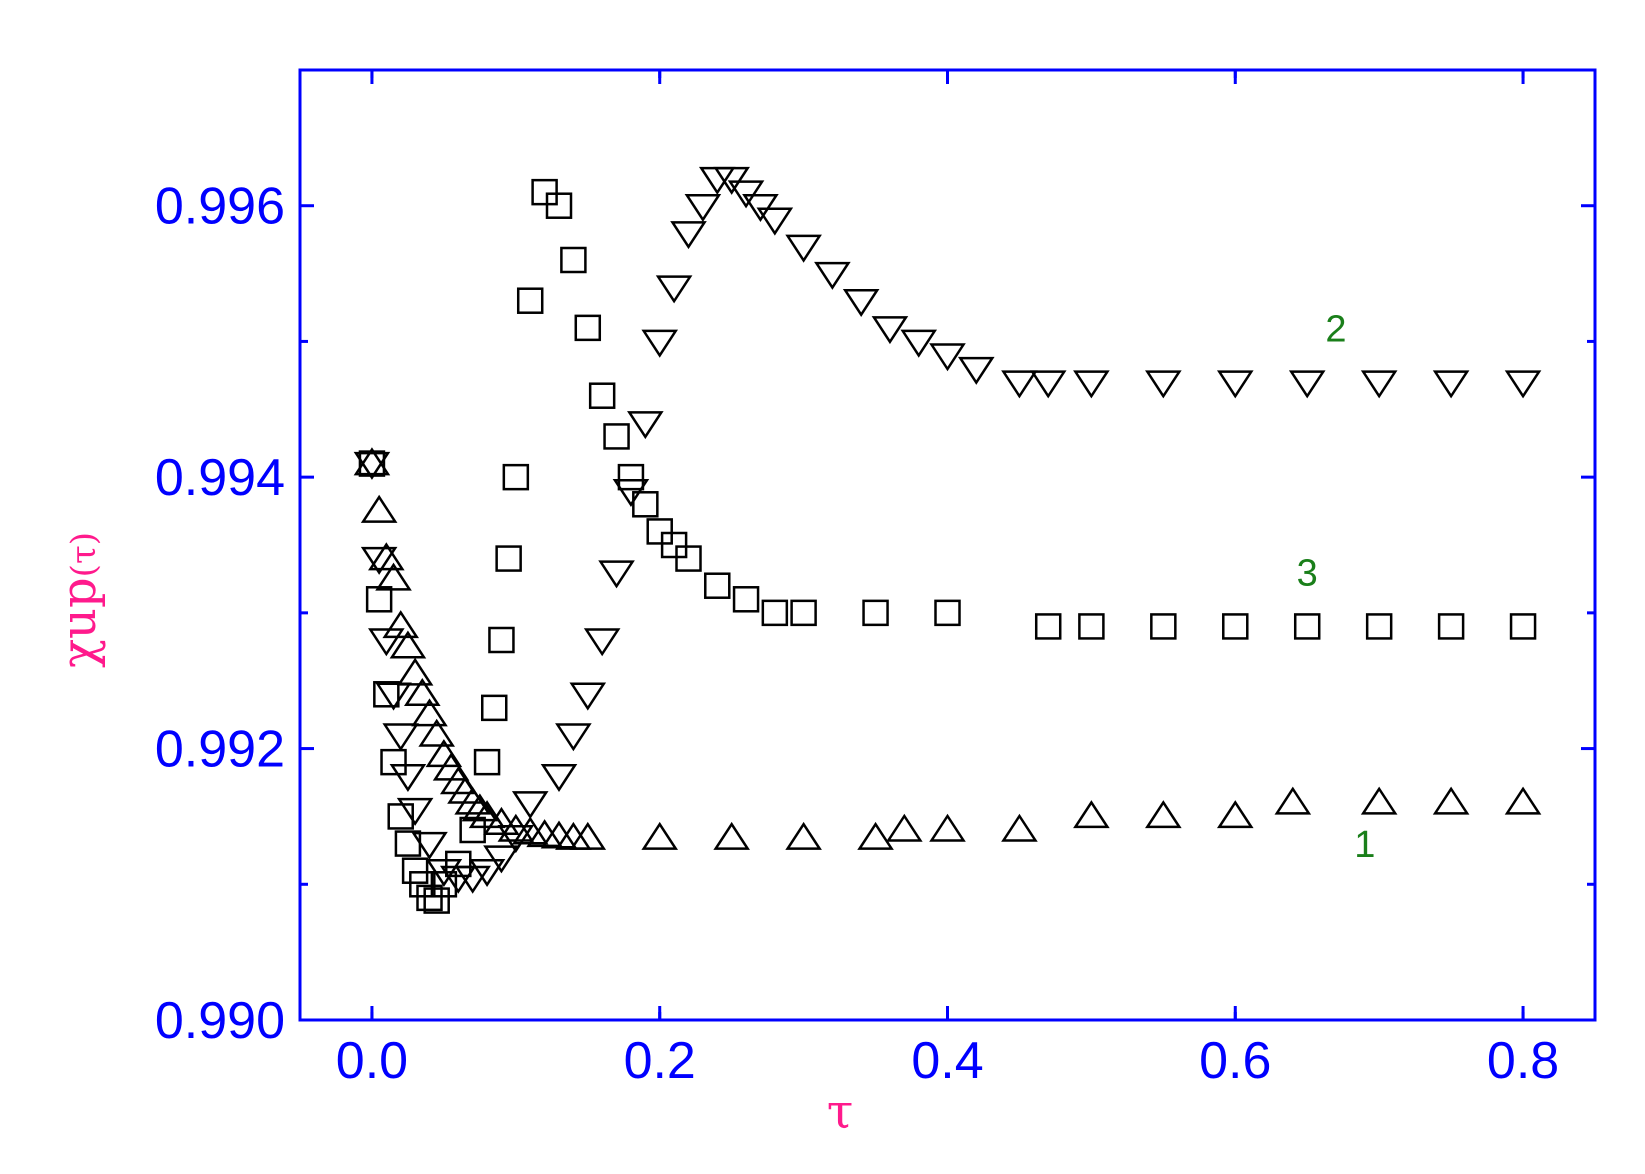  What do you see at coordinates (79, 622) in the screenshot?
I see `y-axis-title-main: χup` at bounding box center [79, 622].